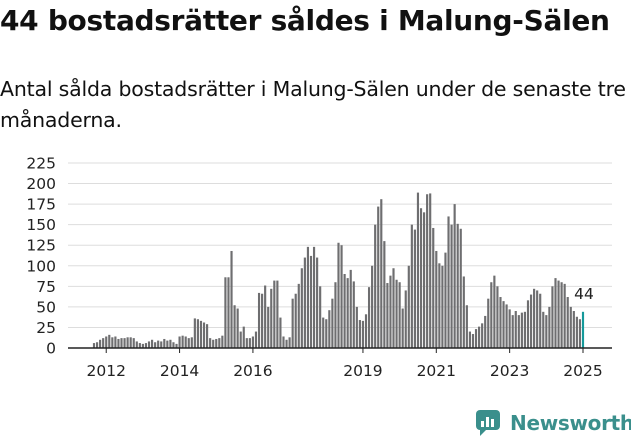 The image size is (631, 439). Describe the element at coordinates (41, 164) in the screenshot. I see `y-tick-label: 225` at that location.